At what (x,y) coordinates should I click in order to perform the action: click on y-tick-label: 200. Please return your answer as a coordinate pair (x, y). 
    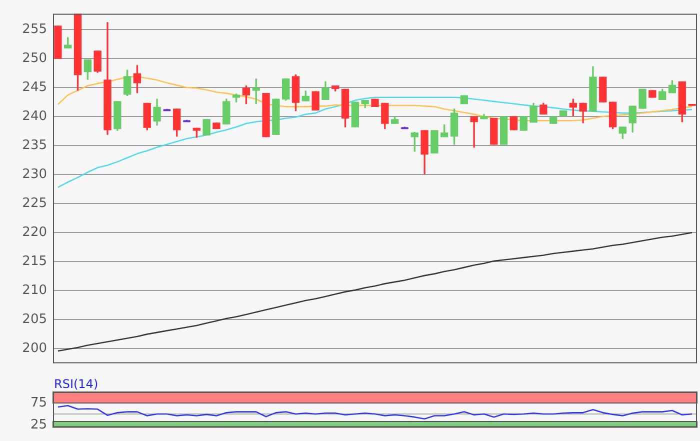
    Looking at the image, I should click on (34, 348).